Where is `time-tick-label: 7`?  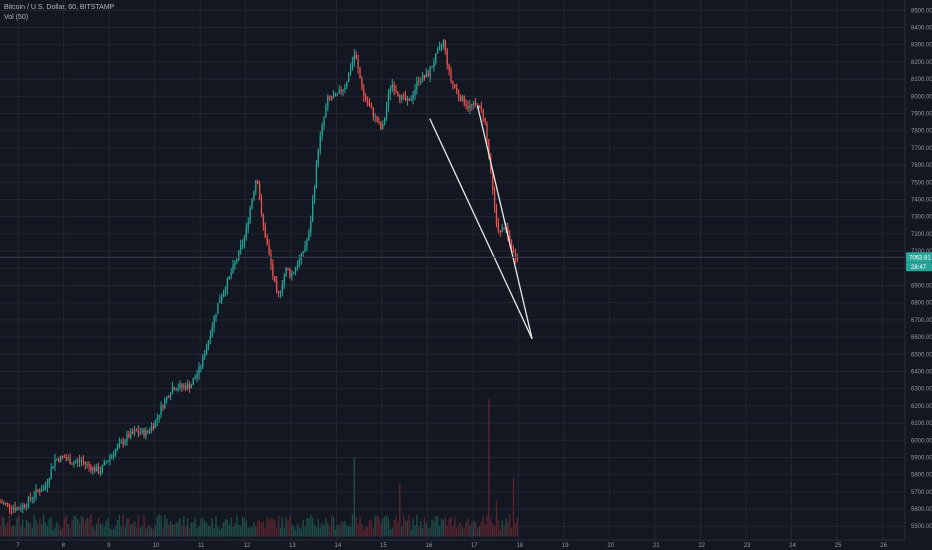
time-tick-label: 7 is located at coordinates (18, 546).